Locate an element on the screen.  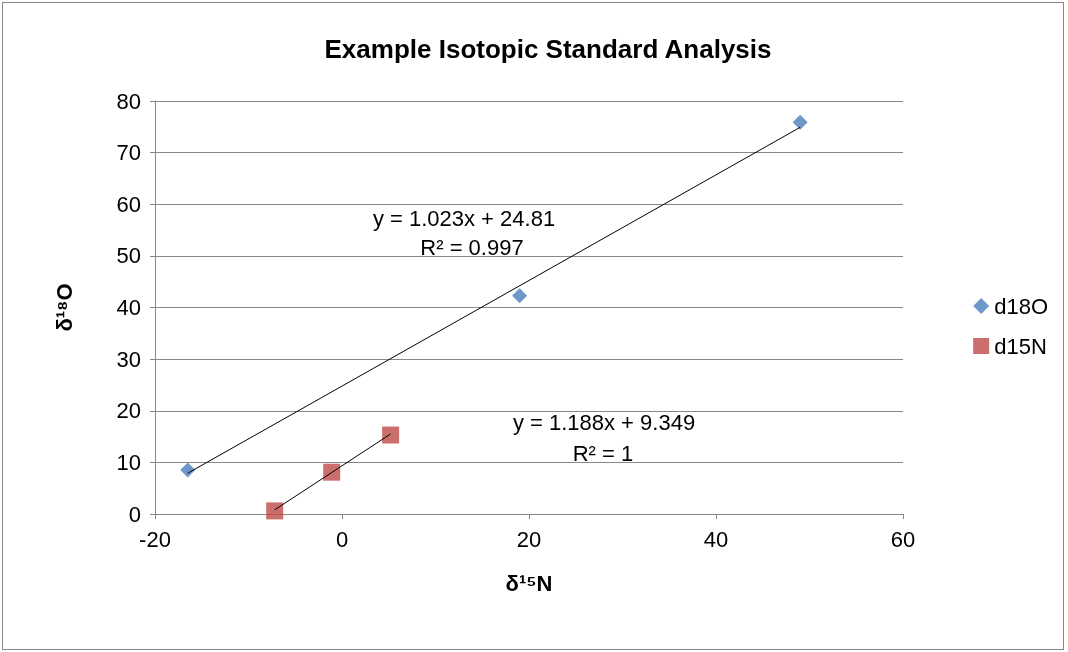
y-tick-label: 30 is located at coordinates (128, 359).